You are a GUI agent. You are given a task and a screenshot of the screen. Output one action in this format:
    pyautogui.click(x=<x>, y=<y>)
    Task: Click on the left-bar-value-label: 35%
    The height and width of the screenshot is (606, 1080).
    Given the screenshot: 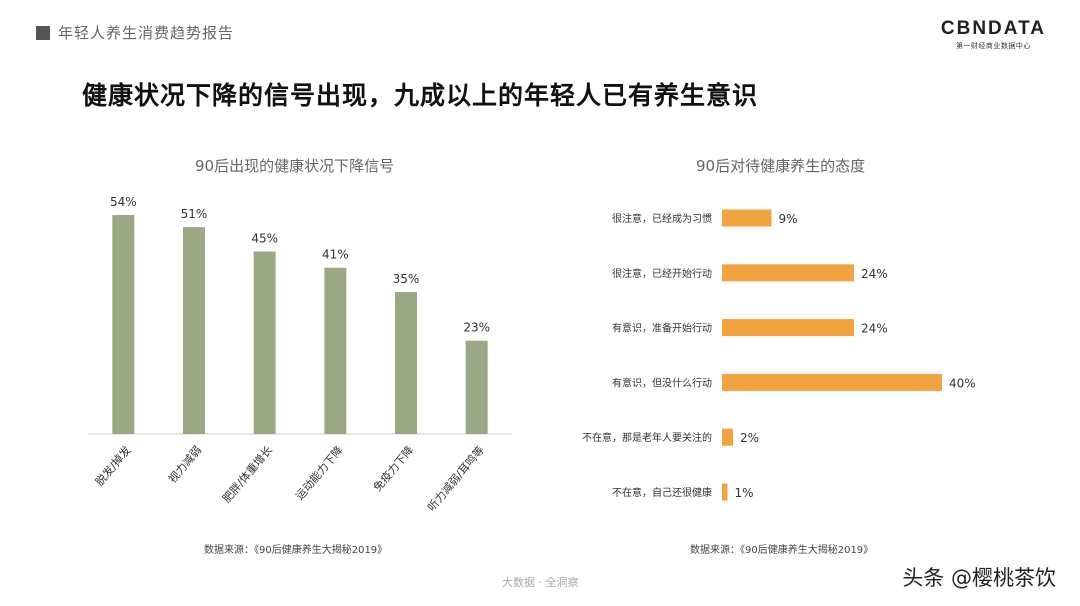 What is the action you would take?
    pyautogui.click(x=406, y=279)
    